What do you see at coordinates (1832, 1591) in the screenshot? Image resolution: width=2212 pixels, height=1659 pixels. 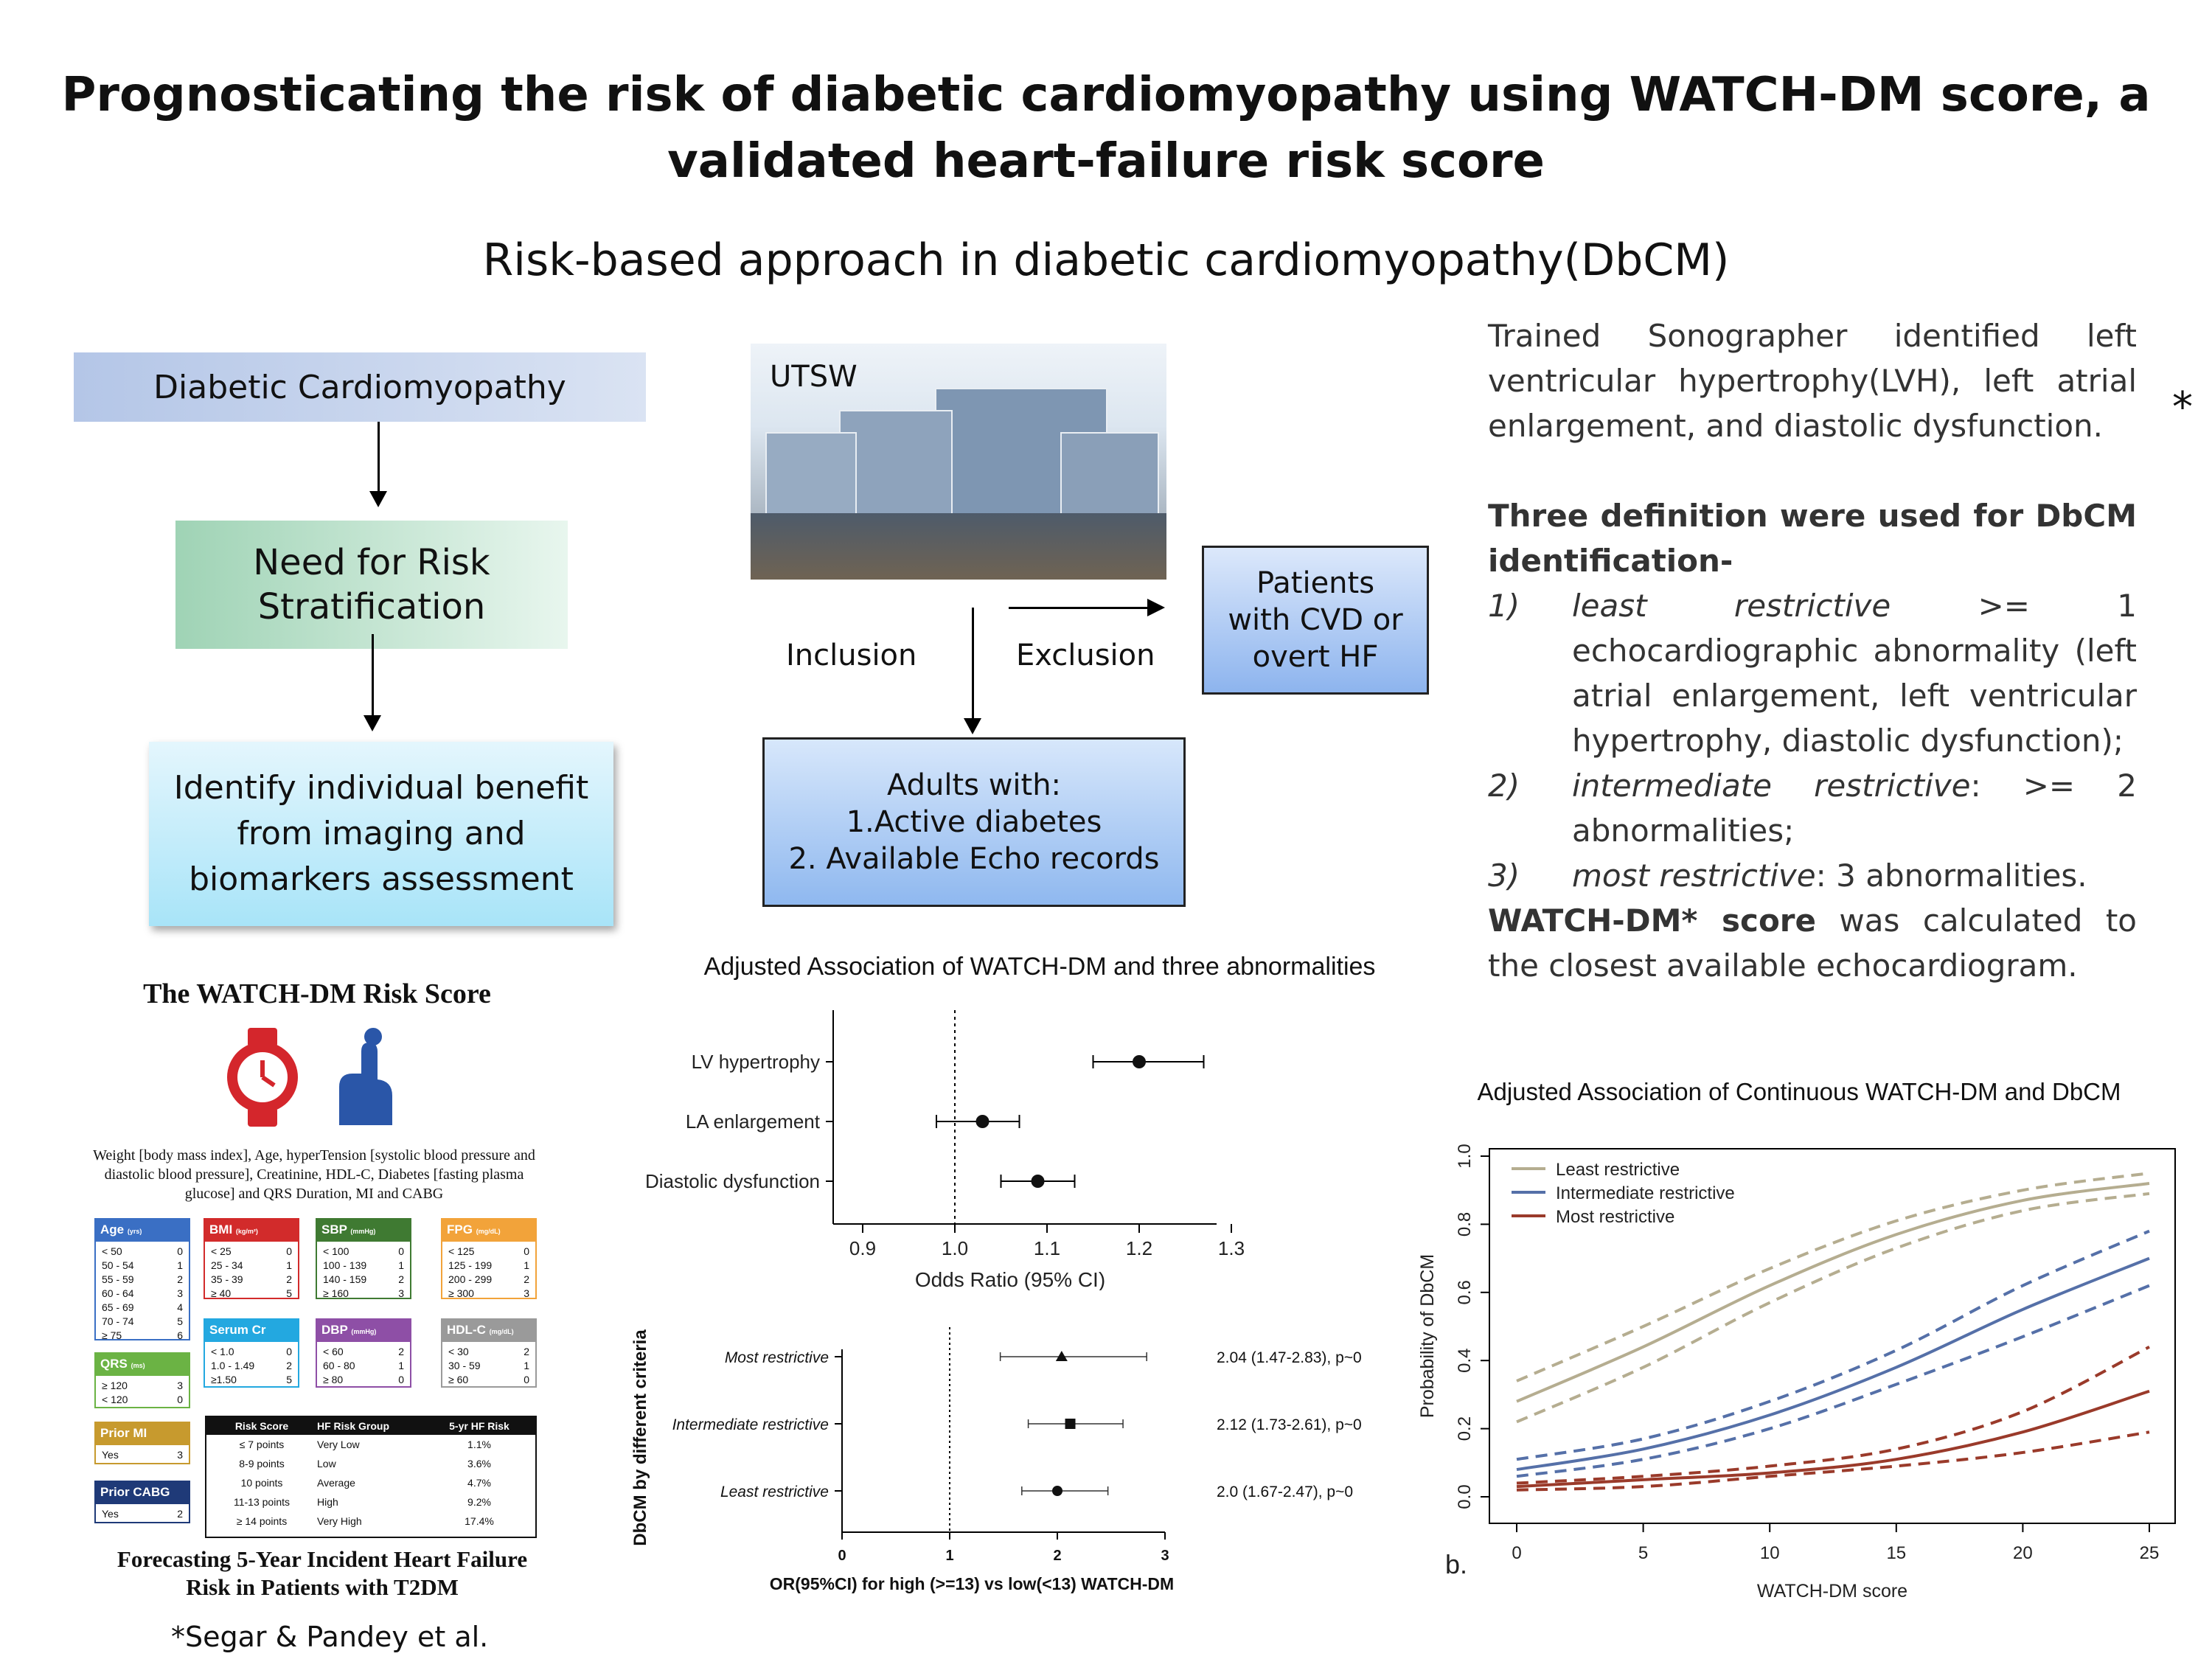 I see `x-axis-label: WATCH-DM score` at bounding box center [1832, 1591].